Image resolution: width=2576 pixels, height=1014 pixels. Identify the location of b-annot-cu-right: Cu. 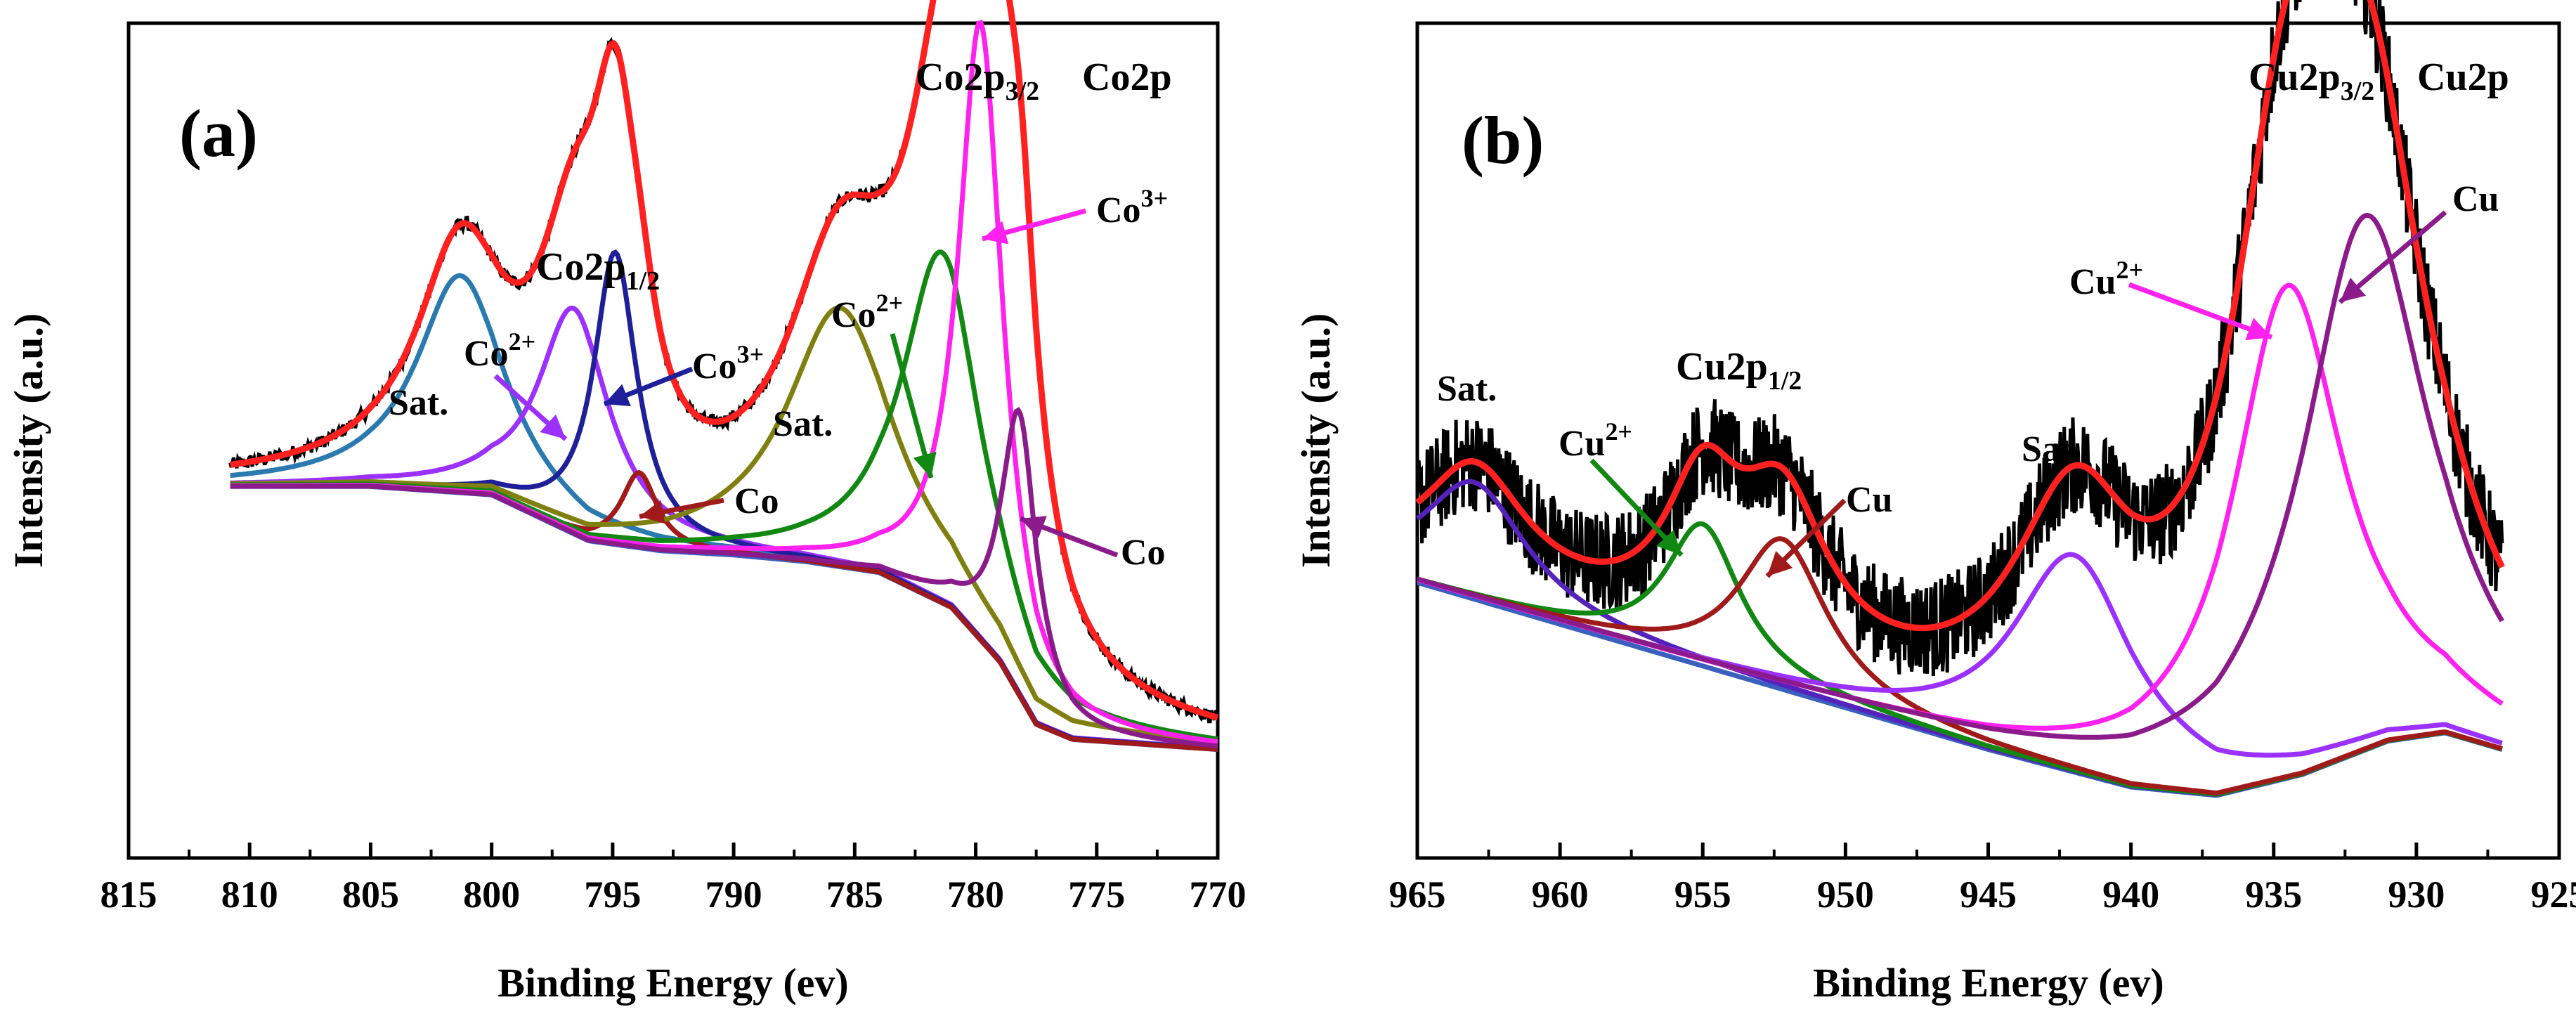
(2475, 199).